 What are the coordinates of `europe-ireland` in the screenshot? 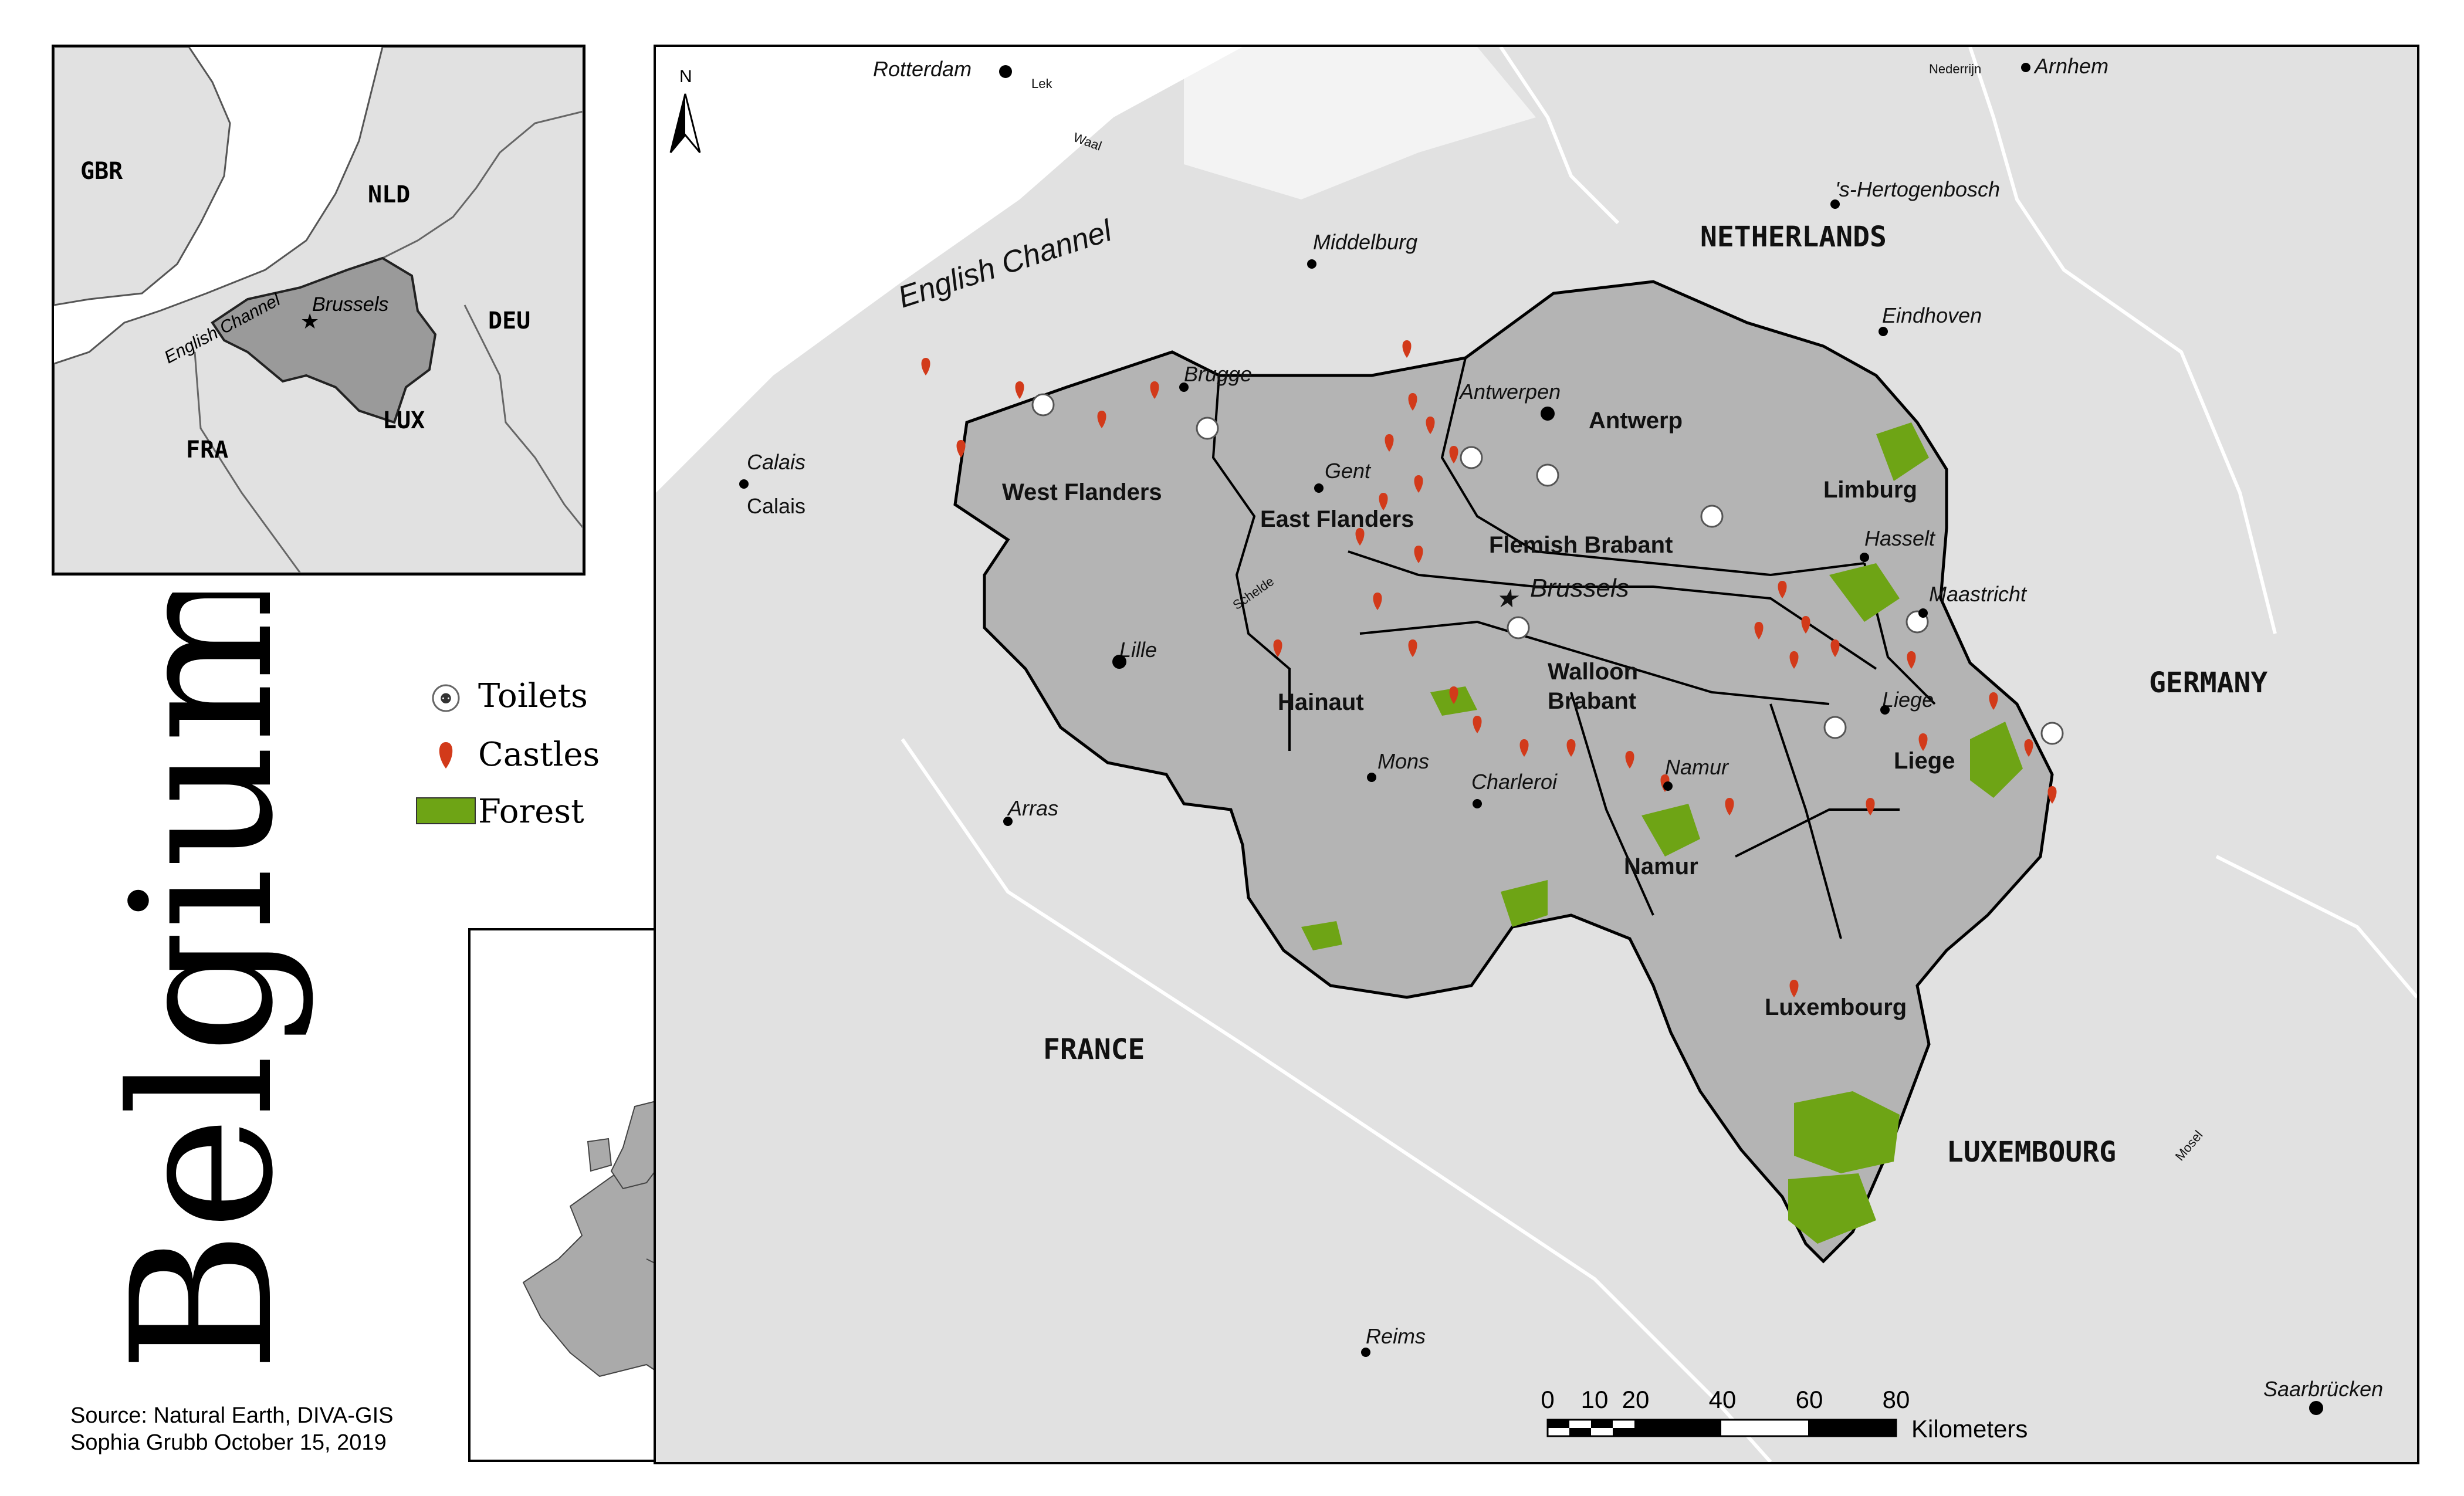 It's located at (599, 1155).